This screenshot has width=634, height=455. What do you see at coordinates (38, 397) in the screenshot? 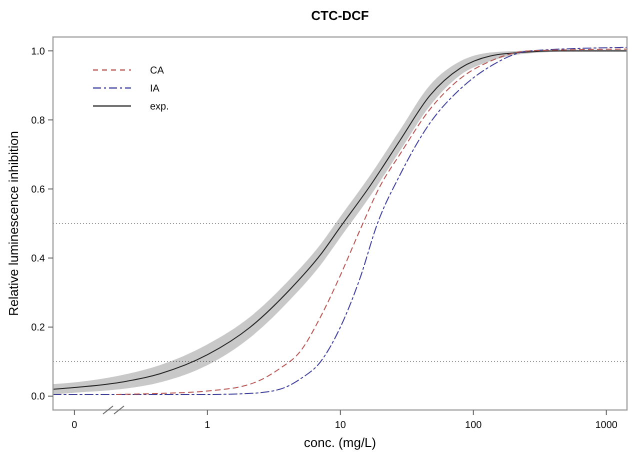
I see `y-tick-label: 0.0` at bounding box center [38, 397].